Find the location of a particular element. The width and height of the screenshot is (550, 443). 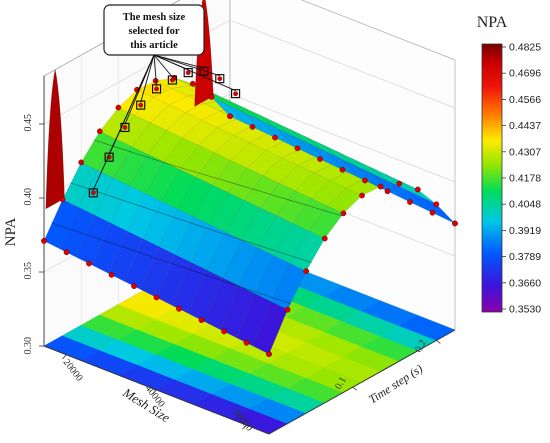

time-axis-line is located at coordinates (362, 382).